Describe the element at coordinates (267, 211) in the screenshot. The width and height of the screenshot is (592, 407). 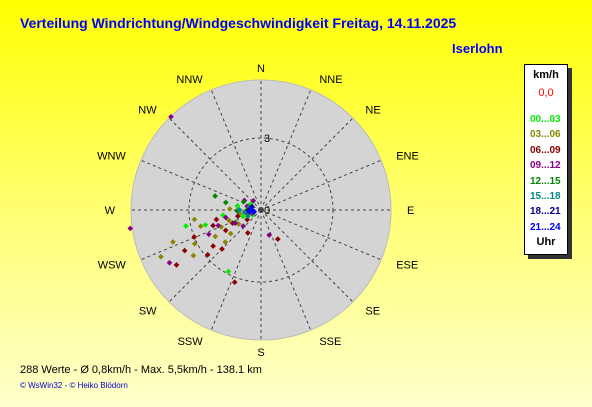
I see `ring-label-0: 0` at that location.